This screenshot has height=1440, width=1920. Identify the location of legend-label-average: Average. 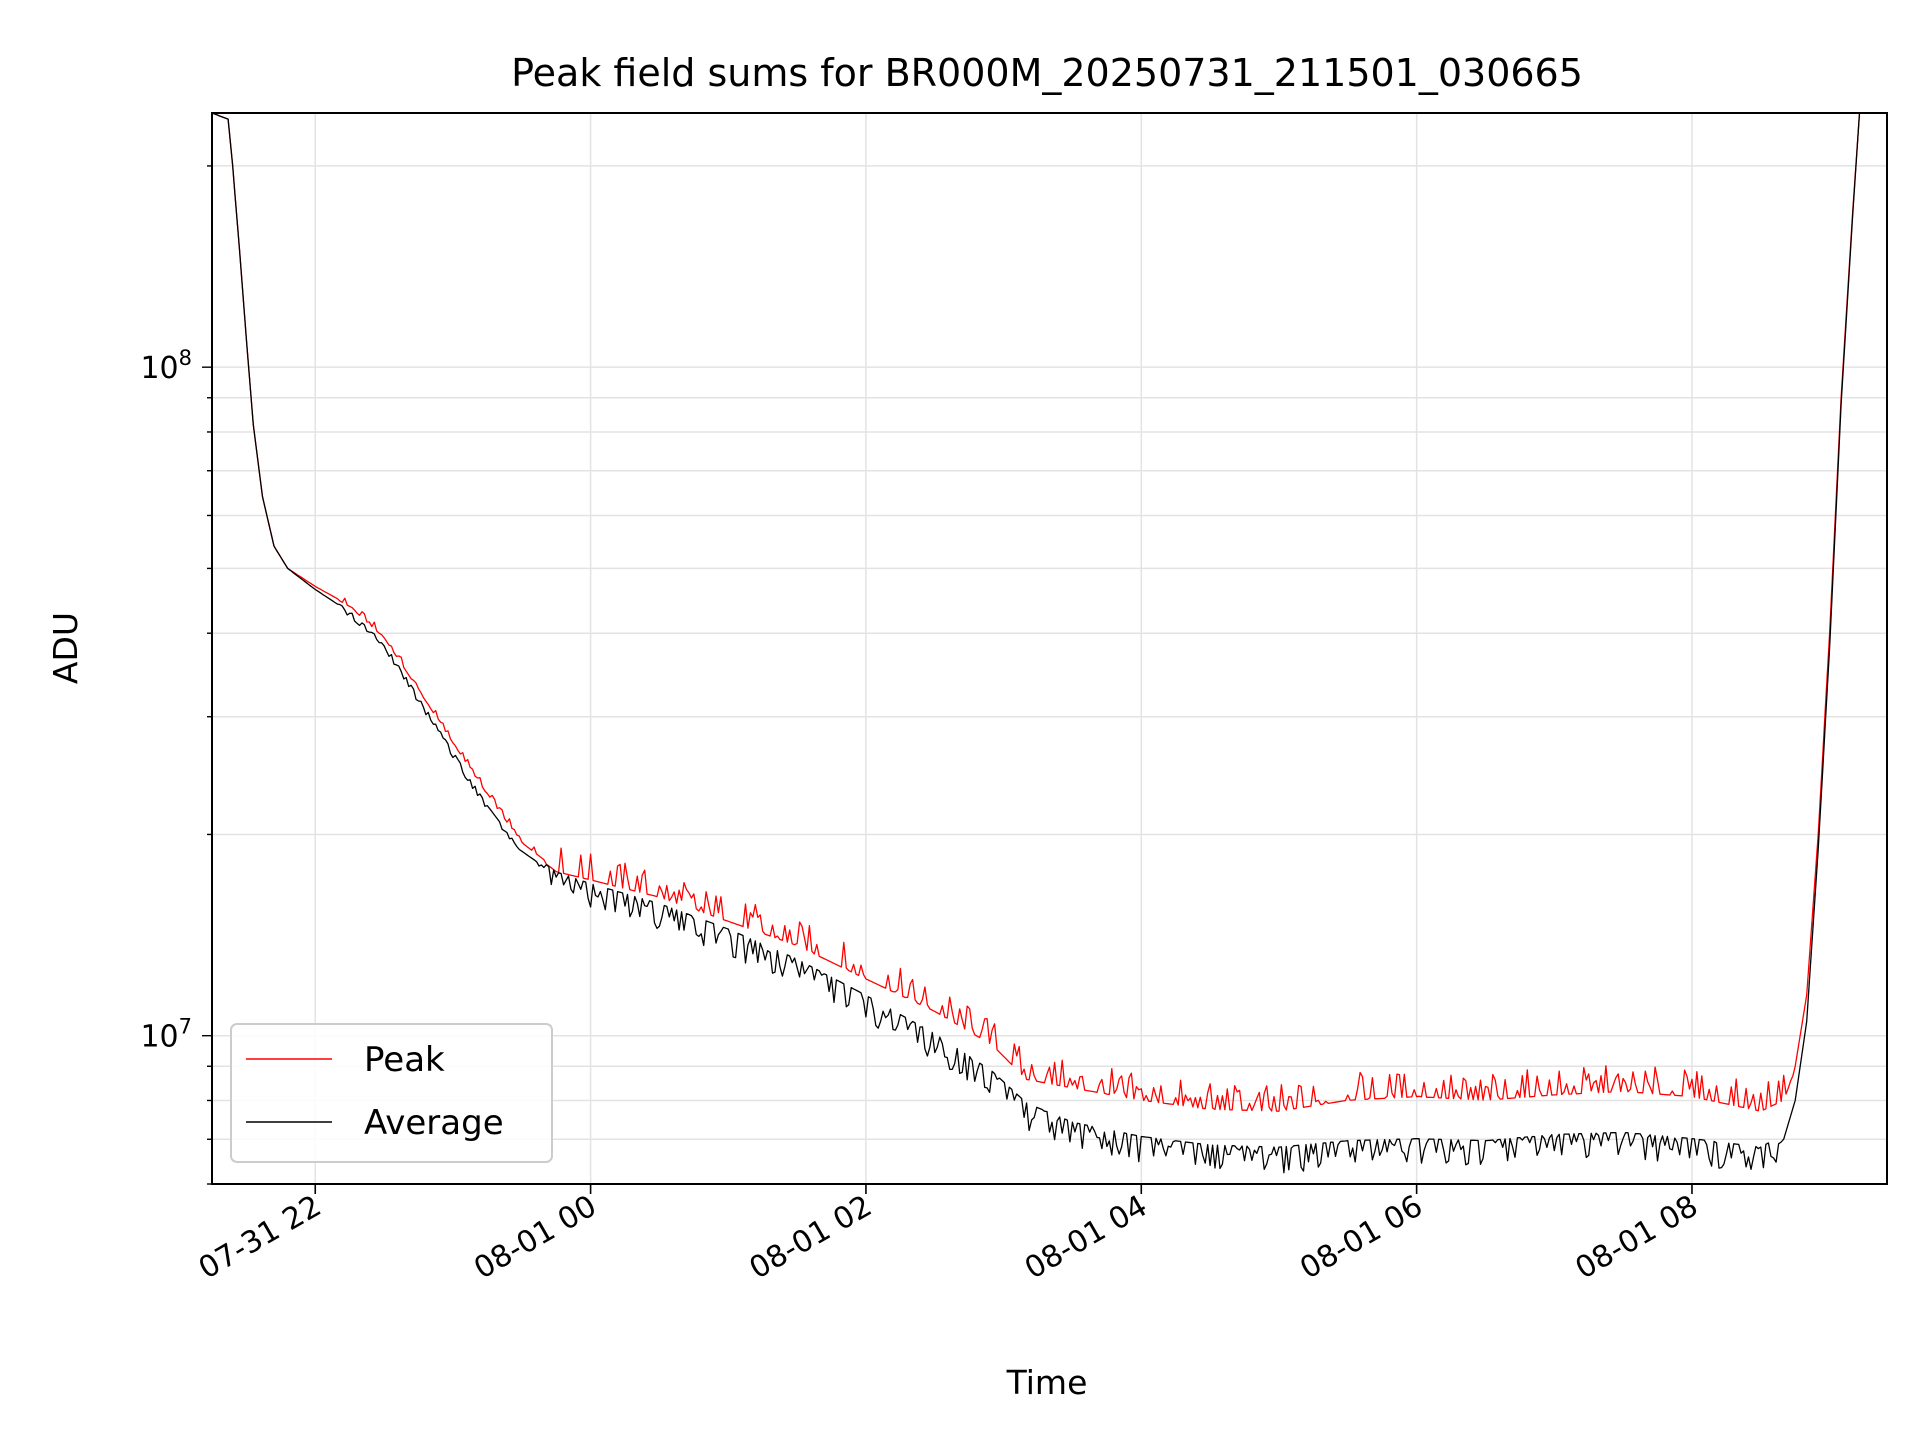
(434, 1123).